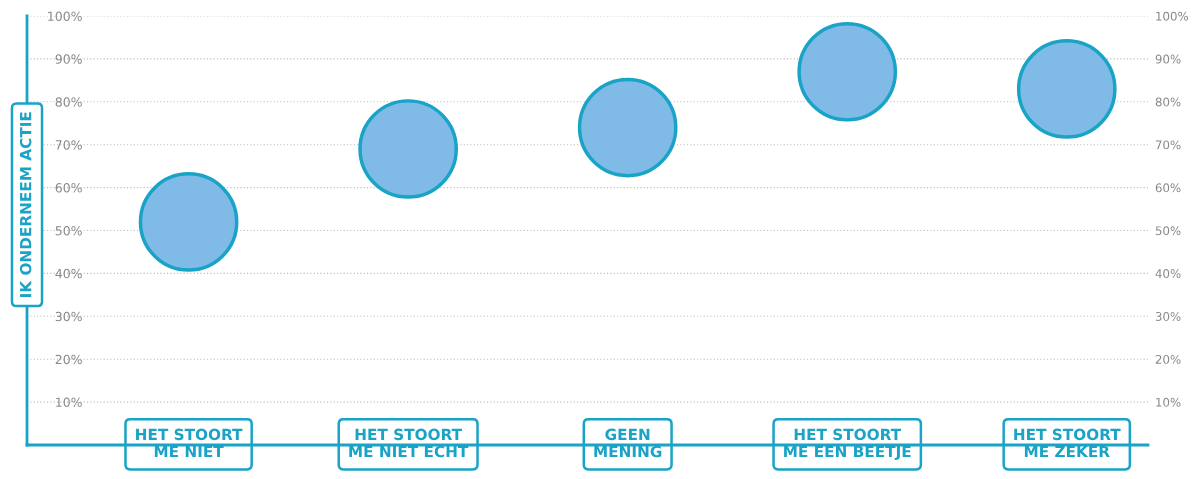 This screenshot has height=479, width=1192. Describe the element at coordinates (1168, 102) in the screenshot. I see `y2-tick-label: 80%` at that location.